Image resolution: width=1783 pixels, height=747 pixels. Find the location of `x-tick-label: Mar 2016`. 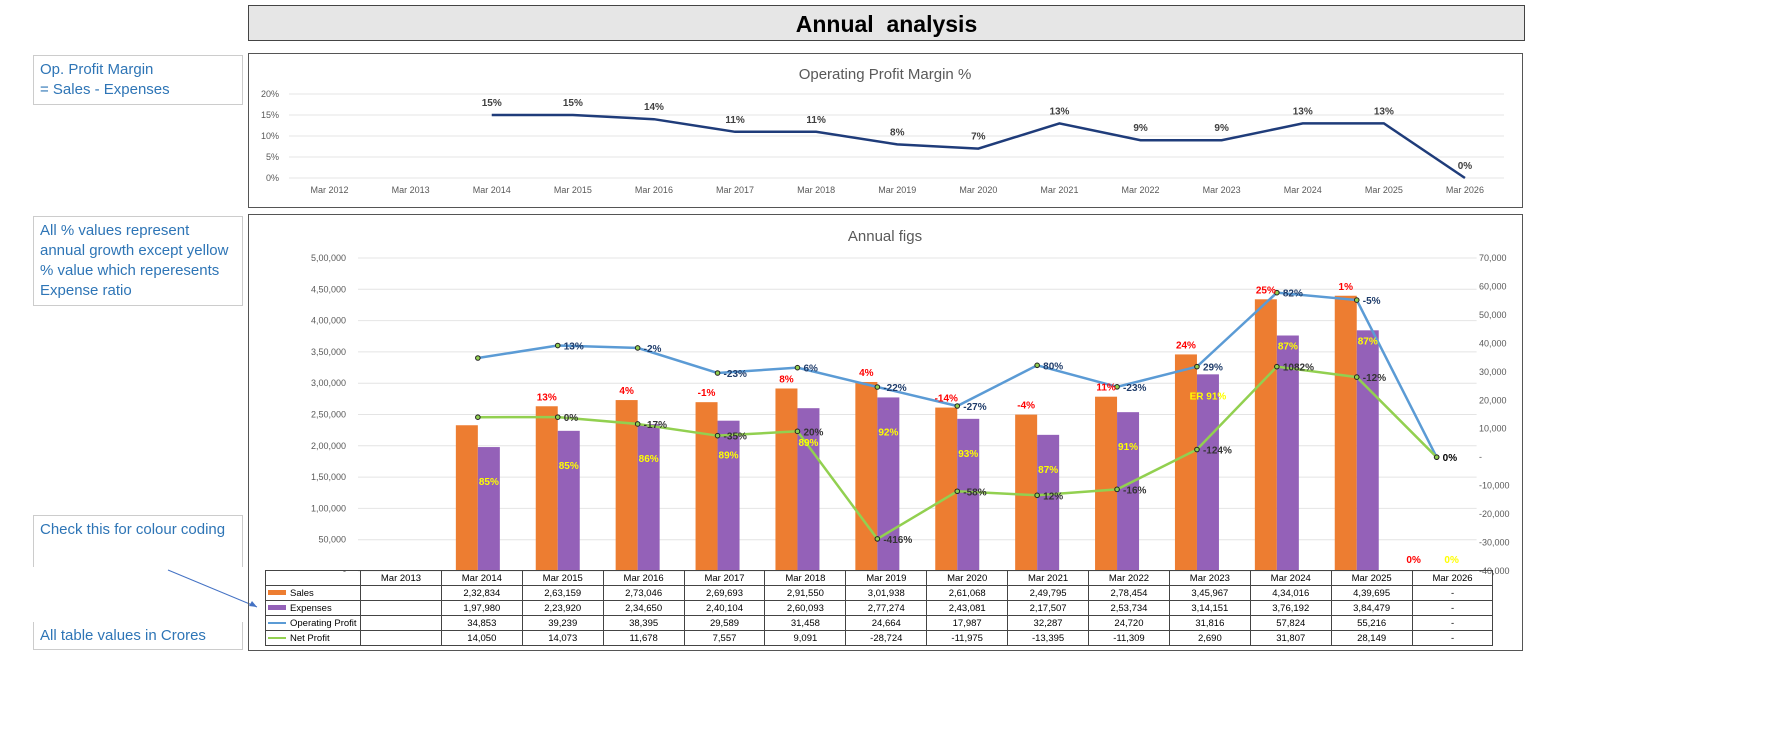

x-tick-label: Mar 2016 is located at coordinates (654, 190).